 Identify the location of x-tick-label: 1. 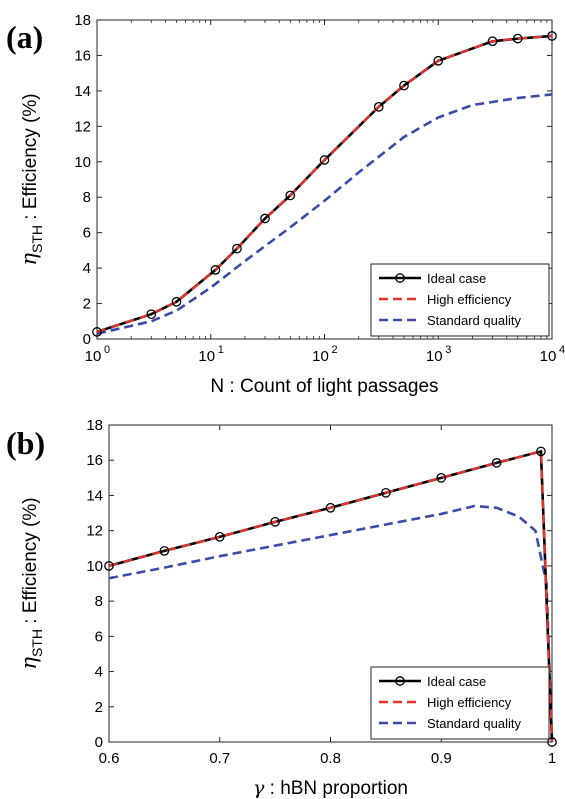
(552, 758).